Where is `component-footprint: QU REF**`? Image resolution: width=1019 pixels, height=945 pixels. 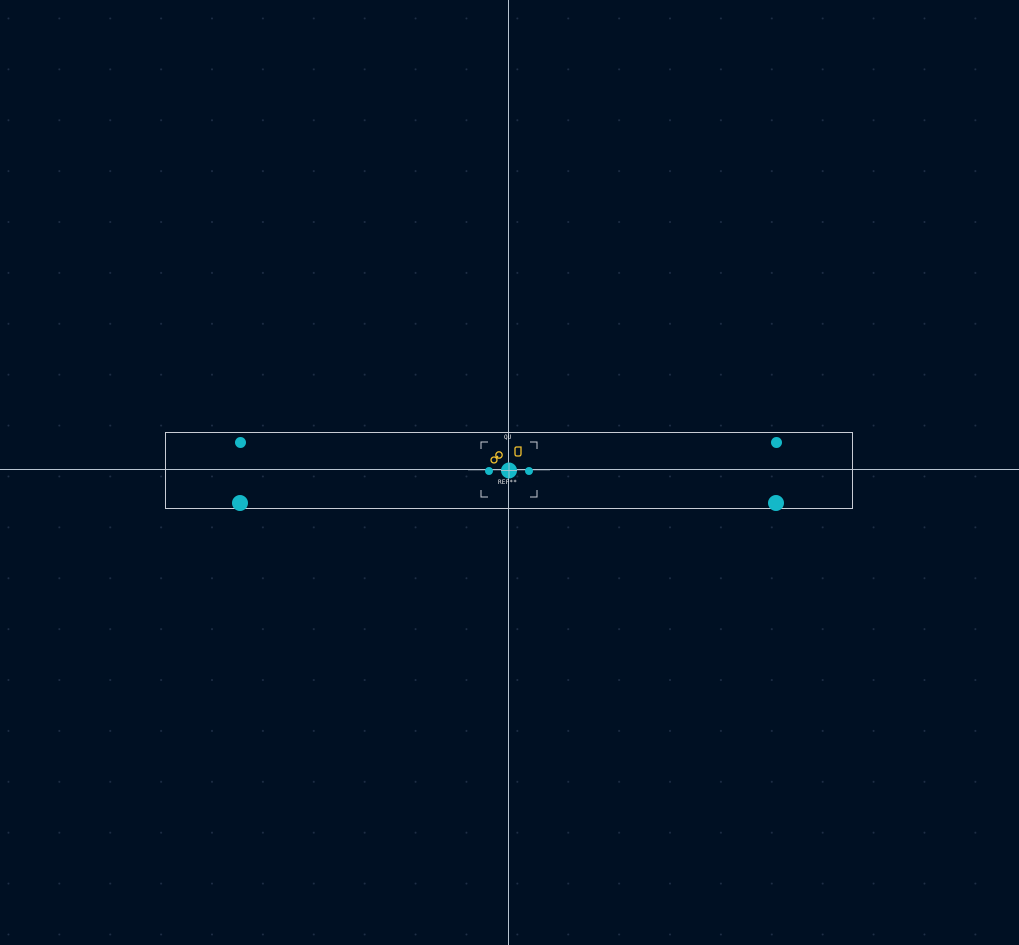
component-footprint: QU REF** is located at coordinates (509, 467).